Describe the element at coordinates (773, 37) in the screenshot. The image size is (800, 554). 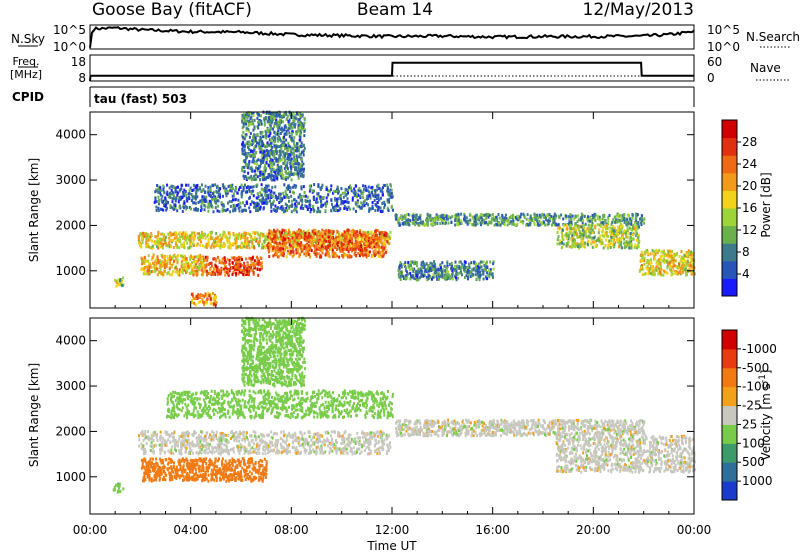
I see `n-search-label: N.Search` at that location.